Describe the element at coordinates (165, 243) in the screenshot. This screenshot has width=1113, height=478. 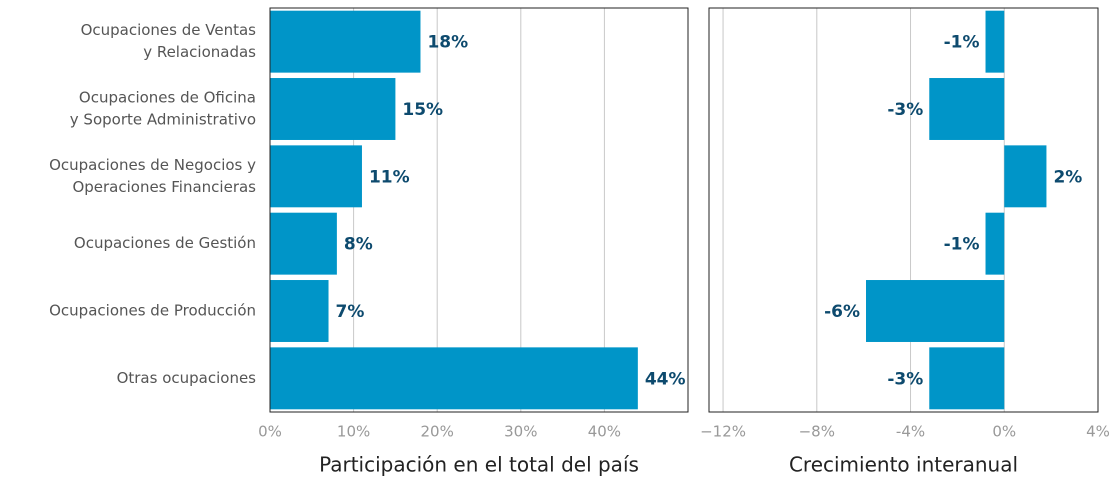
I see `category-label: Ocupaciones de Gestión` at that location.